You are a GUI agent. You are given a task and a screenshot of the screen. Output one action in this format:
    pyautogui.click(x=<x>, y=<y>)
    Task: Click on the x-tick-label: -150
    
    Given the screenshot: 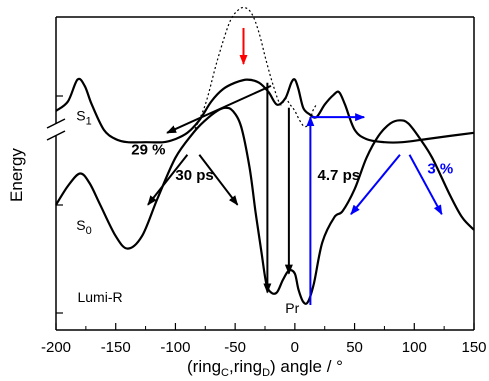 What is the action you would take?
    pyautogui.click(x=116, y=347)
    